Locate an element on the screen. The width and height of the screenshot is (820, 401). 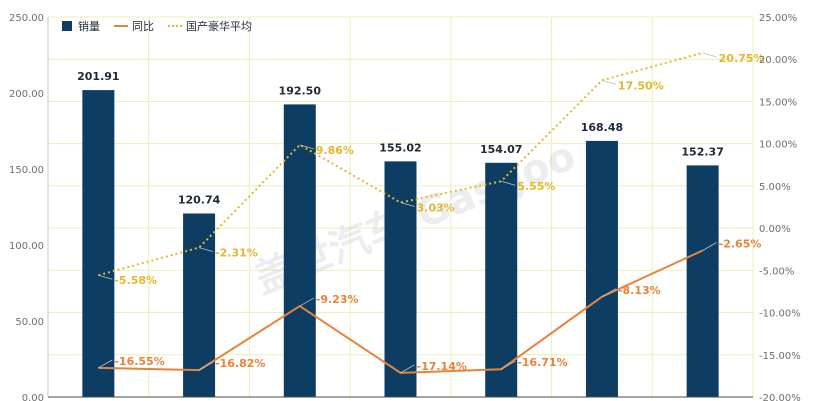
line-value-label: -16.71% is located at coordinates (542, 362).